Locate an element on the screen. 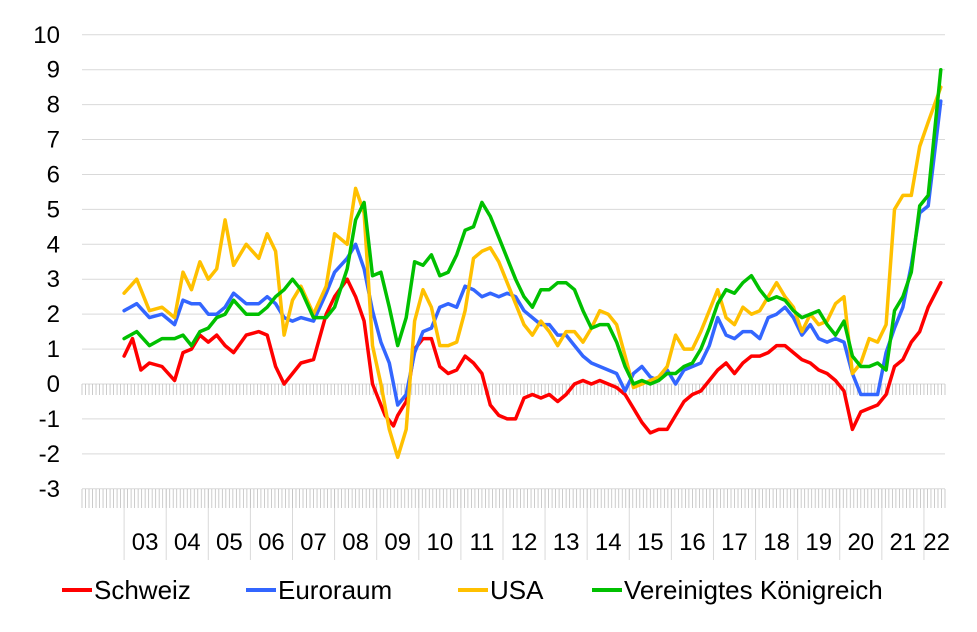 This screenshot has height=632, width=977. y-tick-label: -1 is located at coordinates (49, 419).